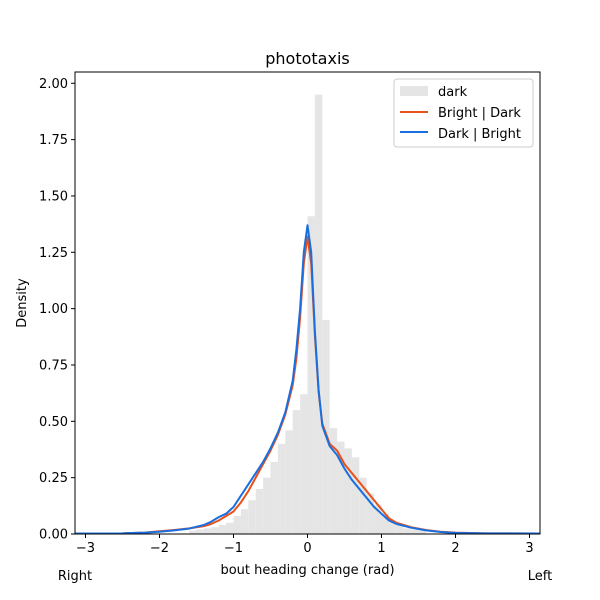  What do you see at coordinates (540, 576) in the screenshot?
I see `side-label-right: Left` at bounding box center [540, 576].